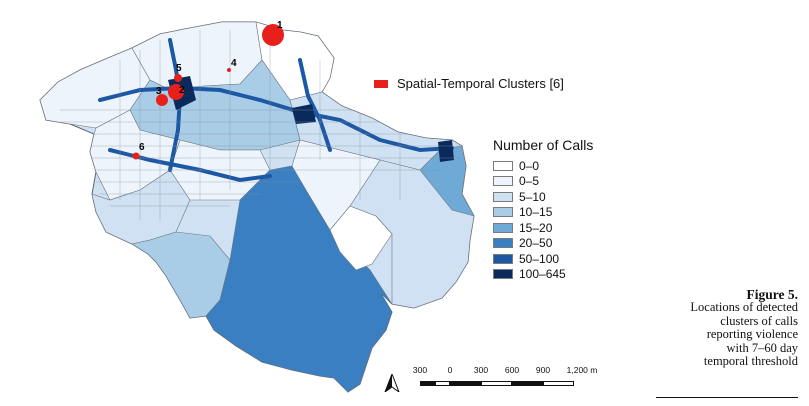 The width and height of the screenshot is (809, 406). I want to click on cluster-label-4: 4, so click(234, 63).